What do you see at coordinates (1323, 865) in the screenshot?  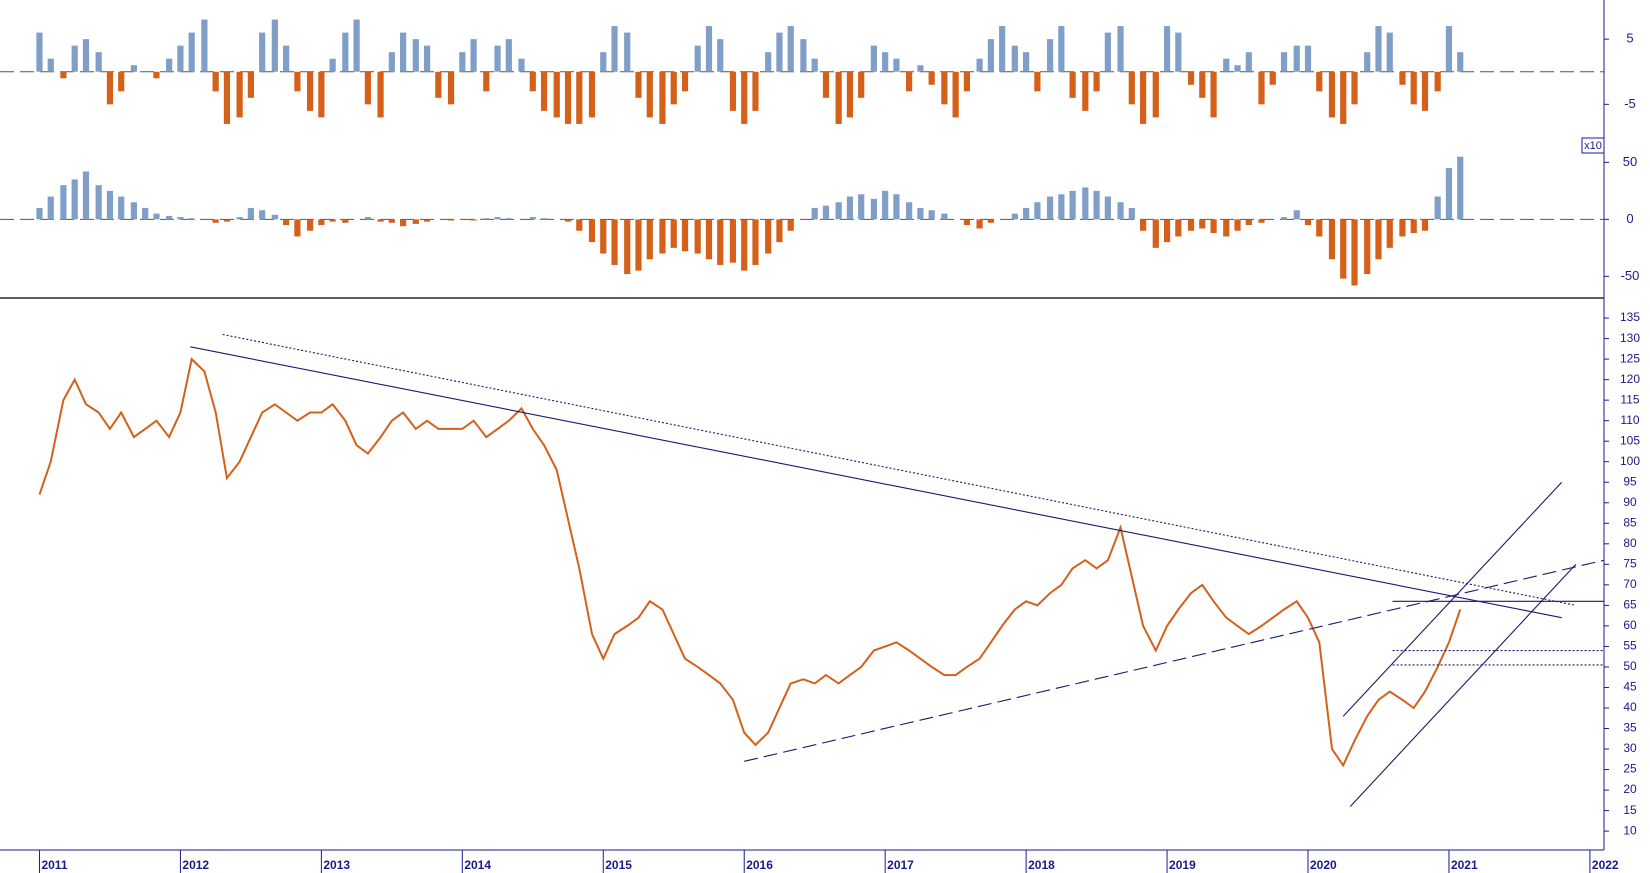 I see `x-tick-label: 2020` at bounding box center [1323, 865].